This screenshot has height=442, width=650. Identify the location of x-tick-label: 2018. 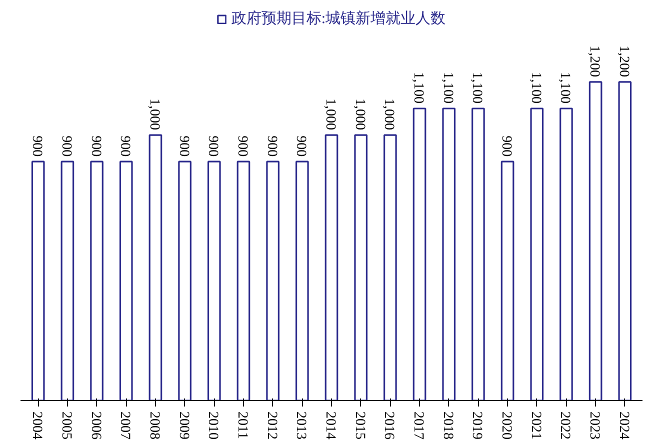
(447, 426).